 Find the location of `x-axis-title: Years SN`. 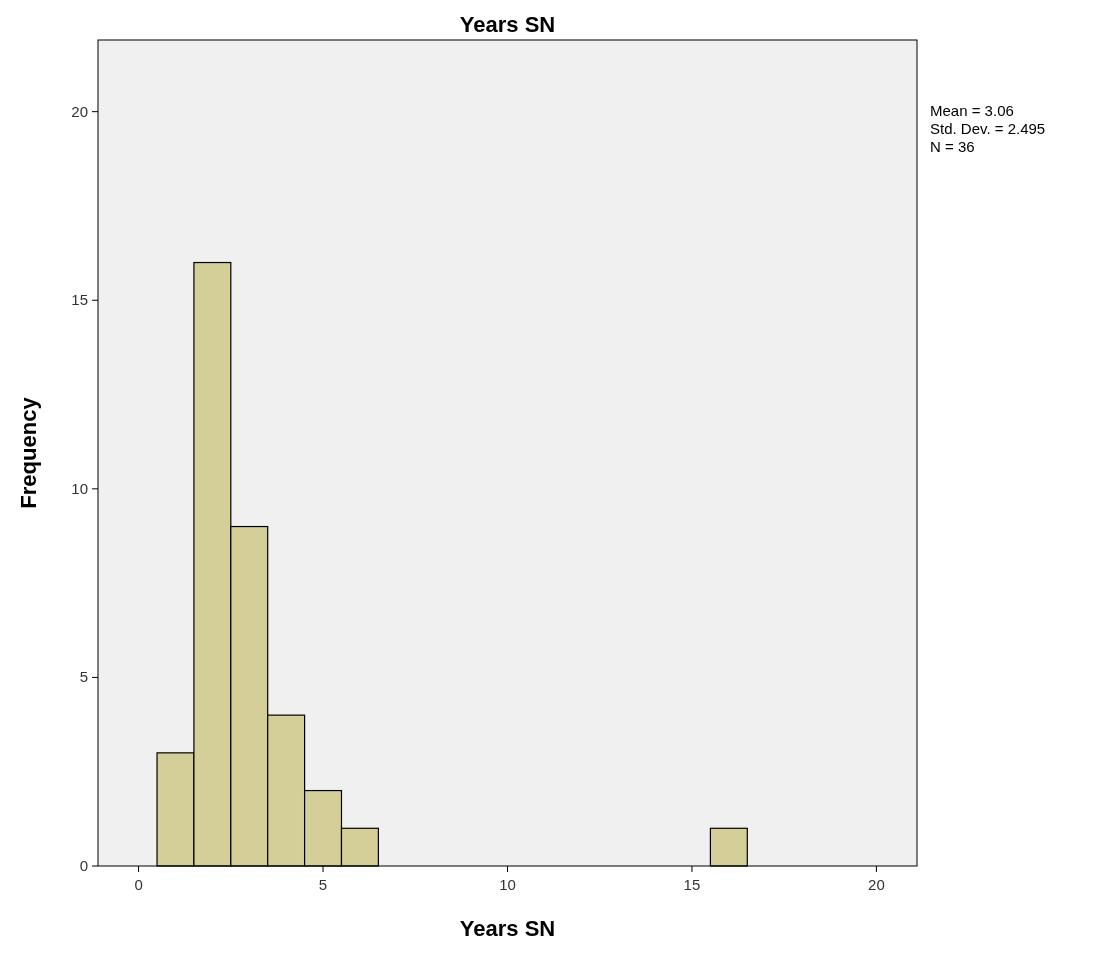

x-axis-title: Years SN is located at coordinates (507, 928).